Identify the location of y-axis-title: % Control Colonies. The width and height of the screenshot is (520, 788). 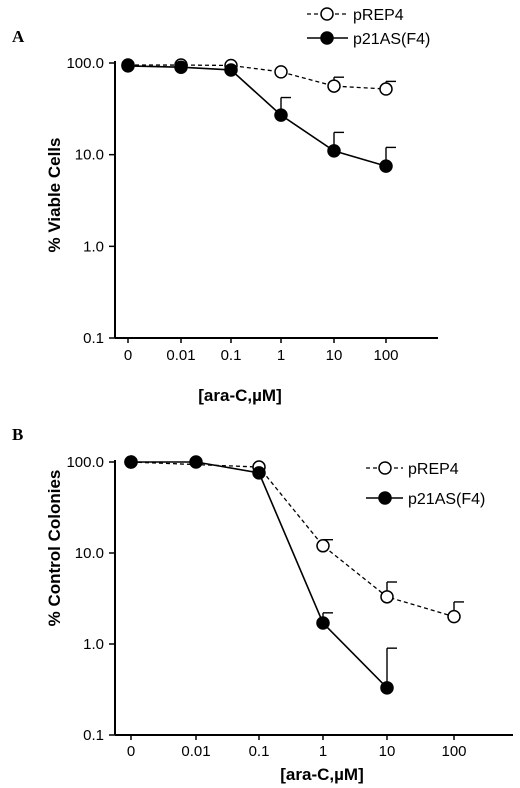
(54, 548).